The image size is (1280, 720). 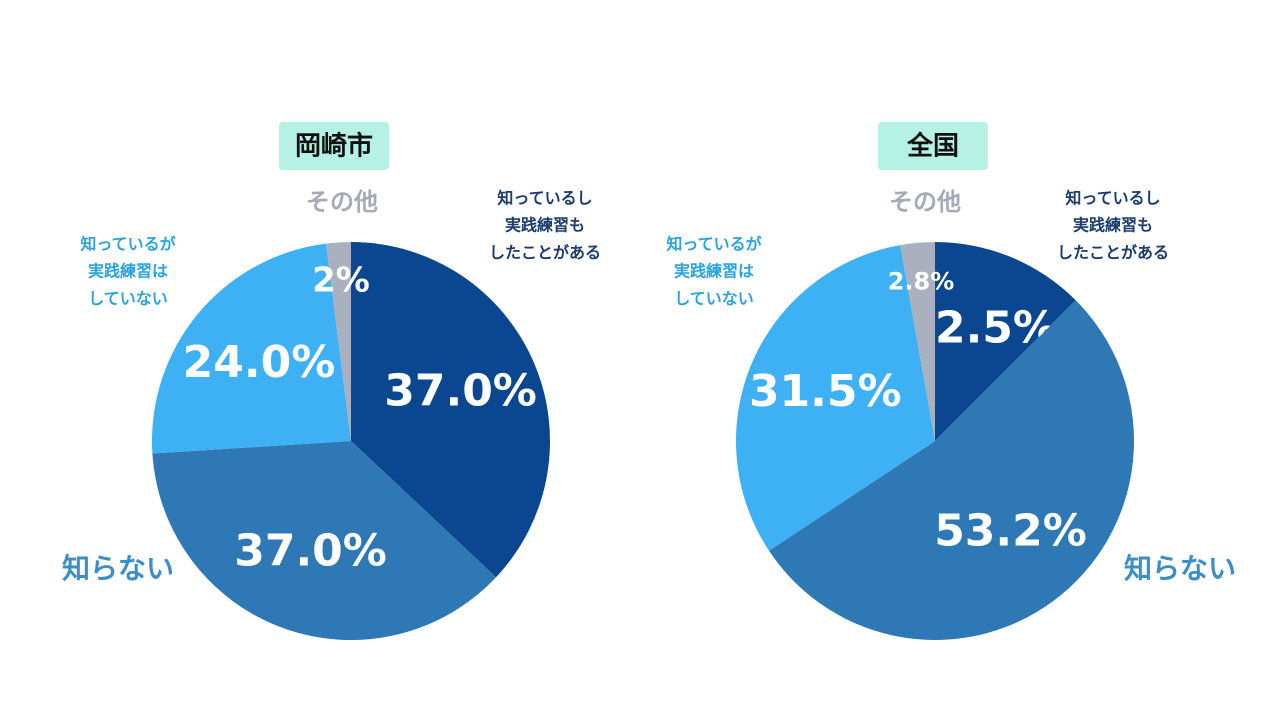 I want to click on value-label: 2.8%, so click(x=921, y=281).